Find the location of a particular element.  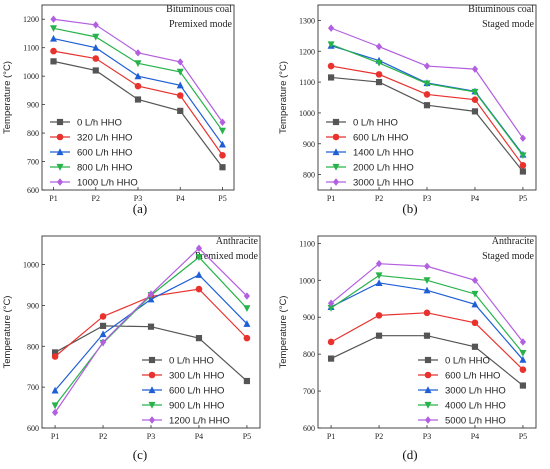

y-tick-label: 1000 is located at coordinates (31, 265).